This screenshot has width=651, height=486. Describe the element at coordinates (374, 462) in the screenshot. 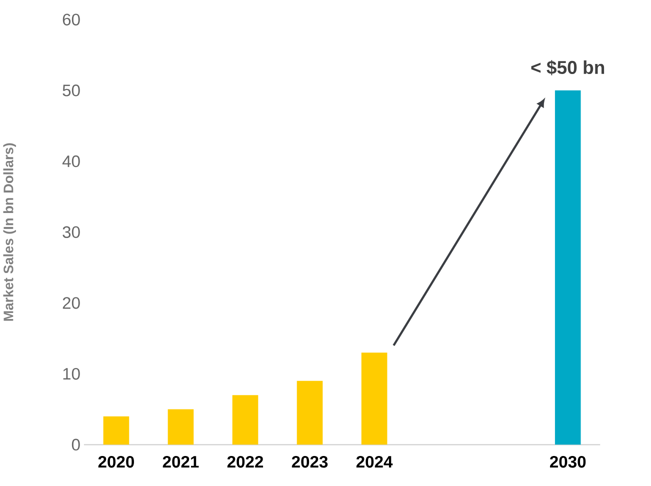

I see `x-tick-label: 2024` at that location.